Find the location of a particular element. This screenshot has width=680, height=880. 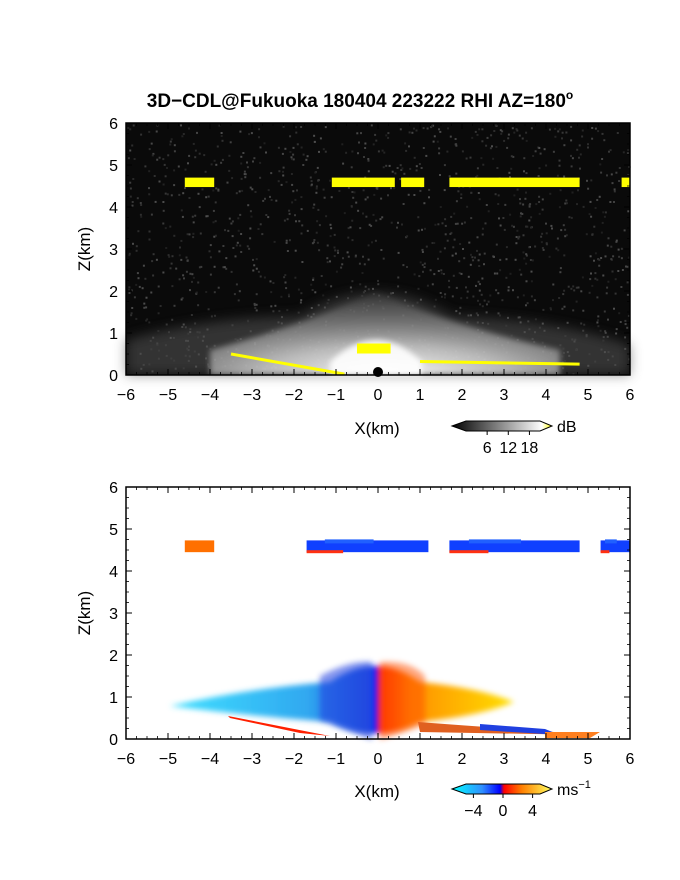

cloud-segment is located at coordinates (514, 546).